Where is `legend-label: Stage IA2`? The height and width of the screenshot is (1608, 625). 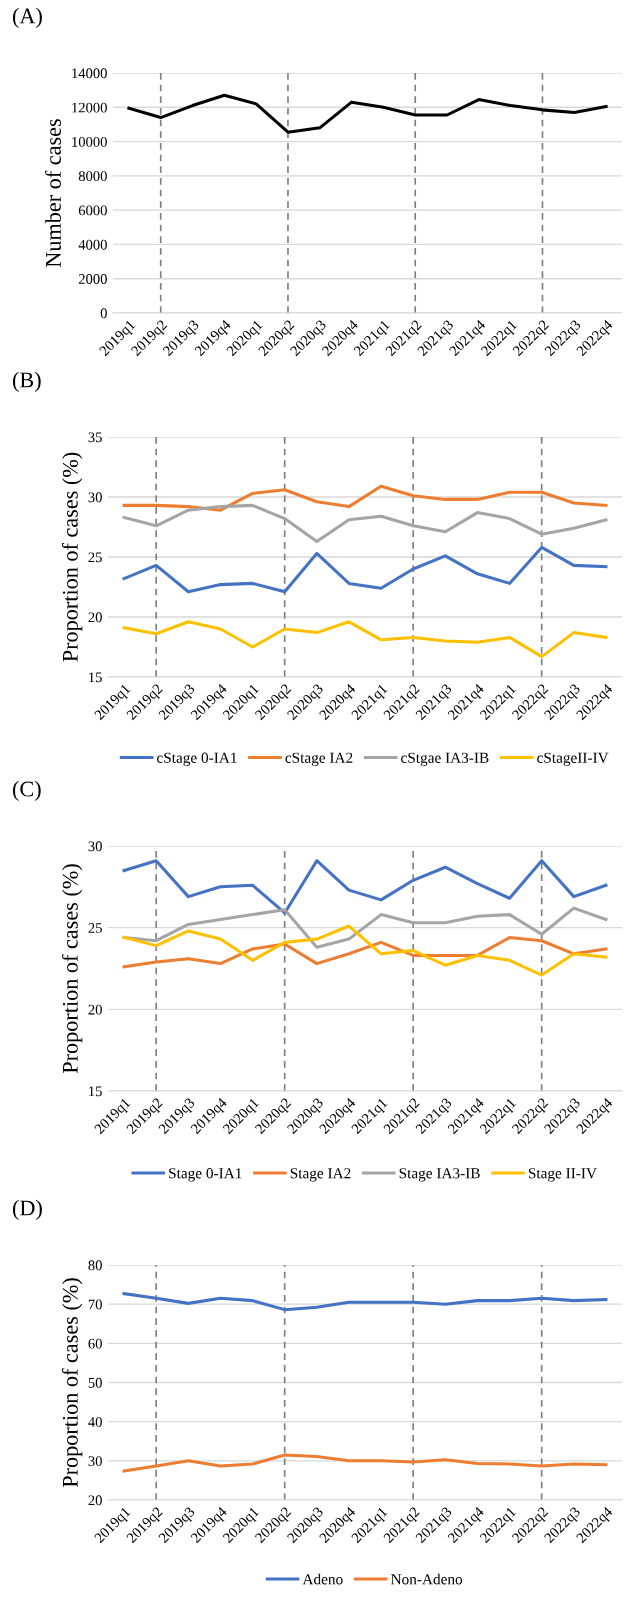
legend-label: Stage IA2 is located at coordinates (320, 1175).